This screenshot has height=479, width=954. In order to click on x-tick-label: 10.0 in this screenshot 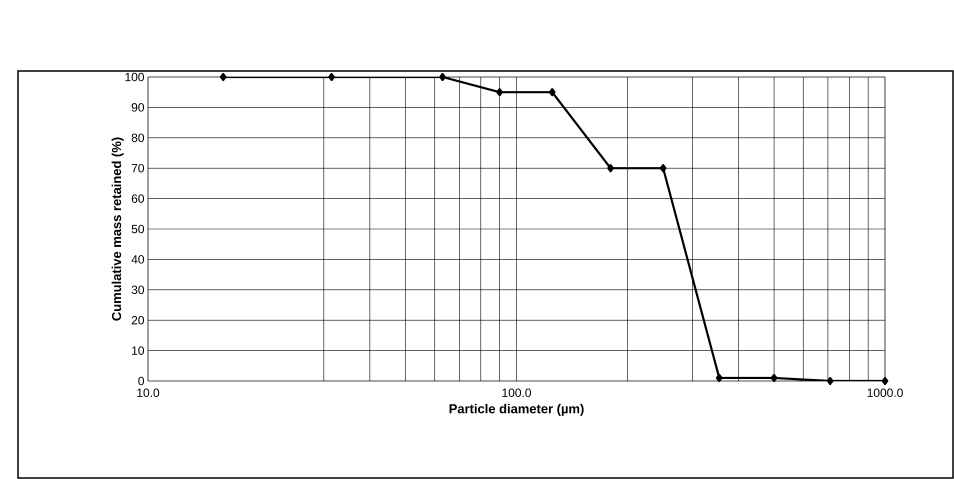, I will do `click(148, 392)`.